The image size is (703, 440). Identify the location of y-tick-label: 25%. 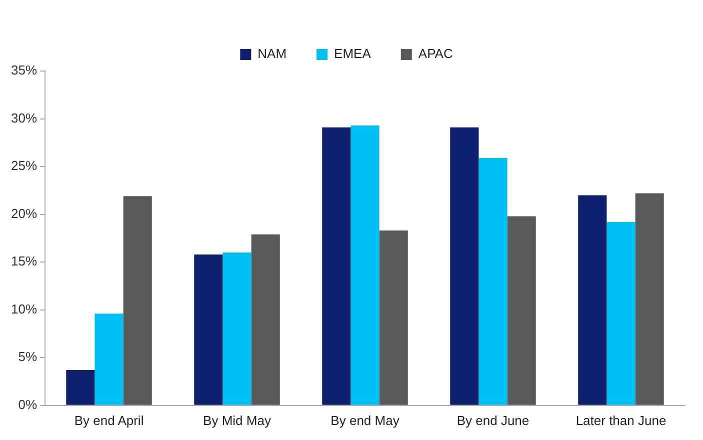
(24, 166).